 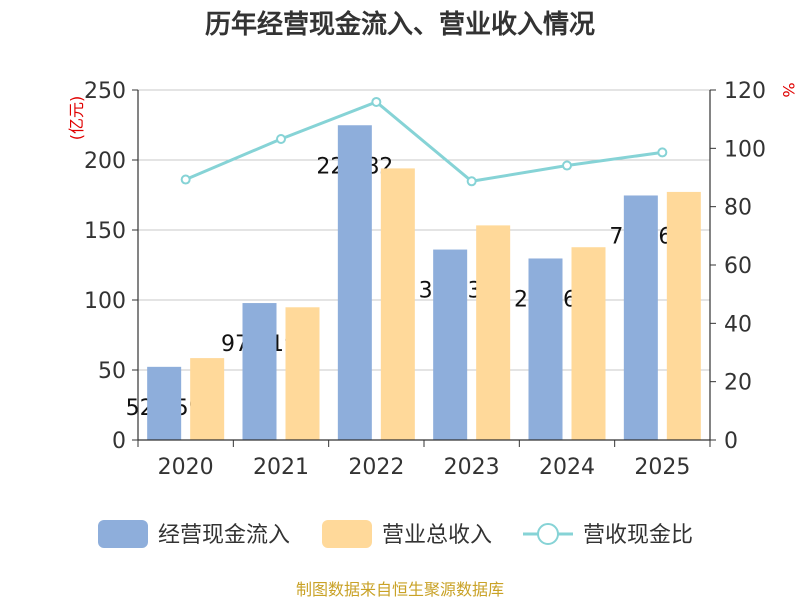 What do you see at coordinates (745, 149) in the screenshot?
I see `right-tick-label: 100` at bounding box center [745, 149].